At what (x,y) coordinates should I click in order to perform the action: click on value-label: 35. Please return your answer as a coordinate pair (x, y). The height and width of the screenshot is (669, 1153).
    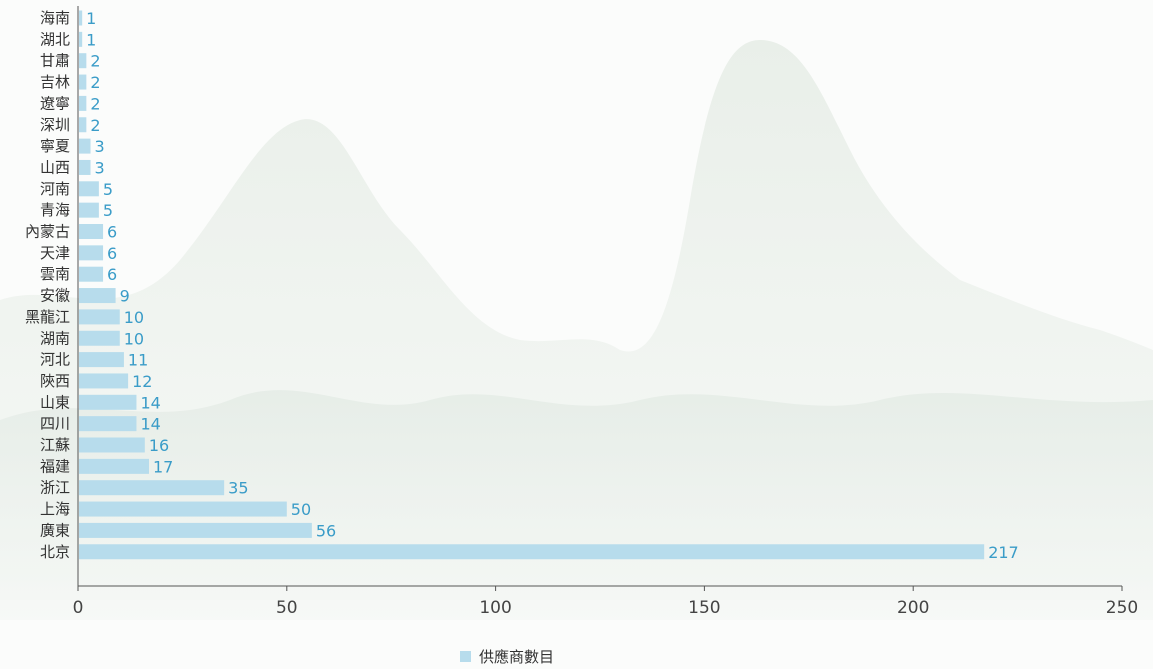
    Looking at the image, I should click on (238, 488).